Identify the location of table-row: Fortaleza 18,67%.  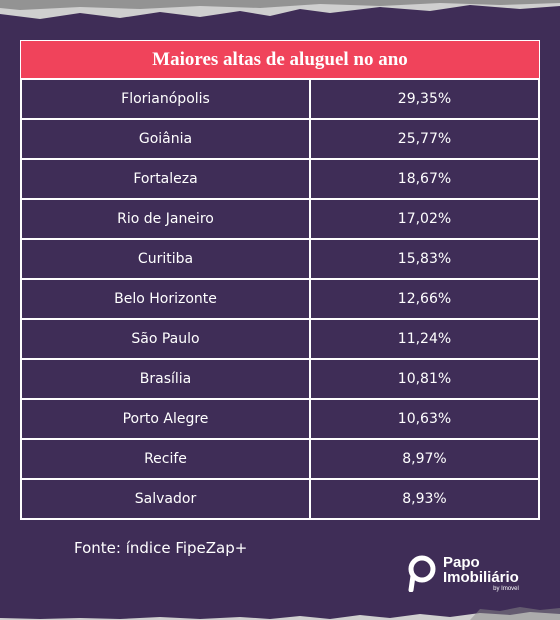
(280, 179).